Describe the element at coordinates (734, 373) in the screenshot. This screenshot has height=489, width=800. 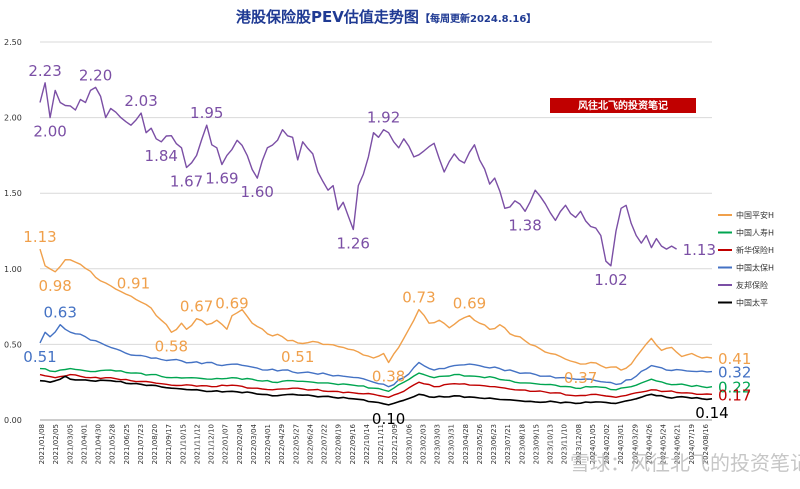
I see `data-label: 0.32` at that location.